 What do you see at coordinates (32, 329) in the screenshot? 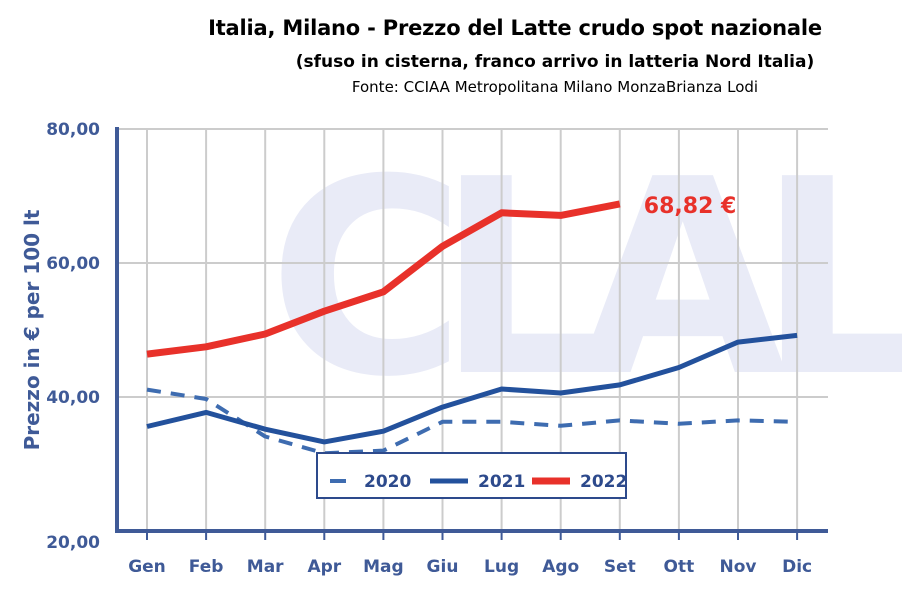
I see `y-axis-label: Prezzo in € per 100 lt` at bounding box center [32, 329].